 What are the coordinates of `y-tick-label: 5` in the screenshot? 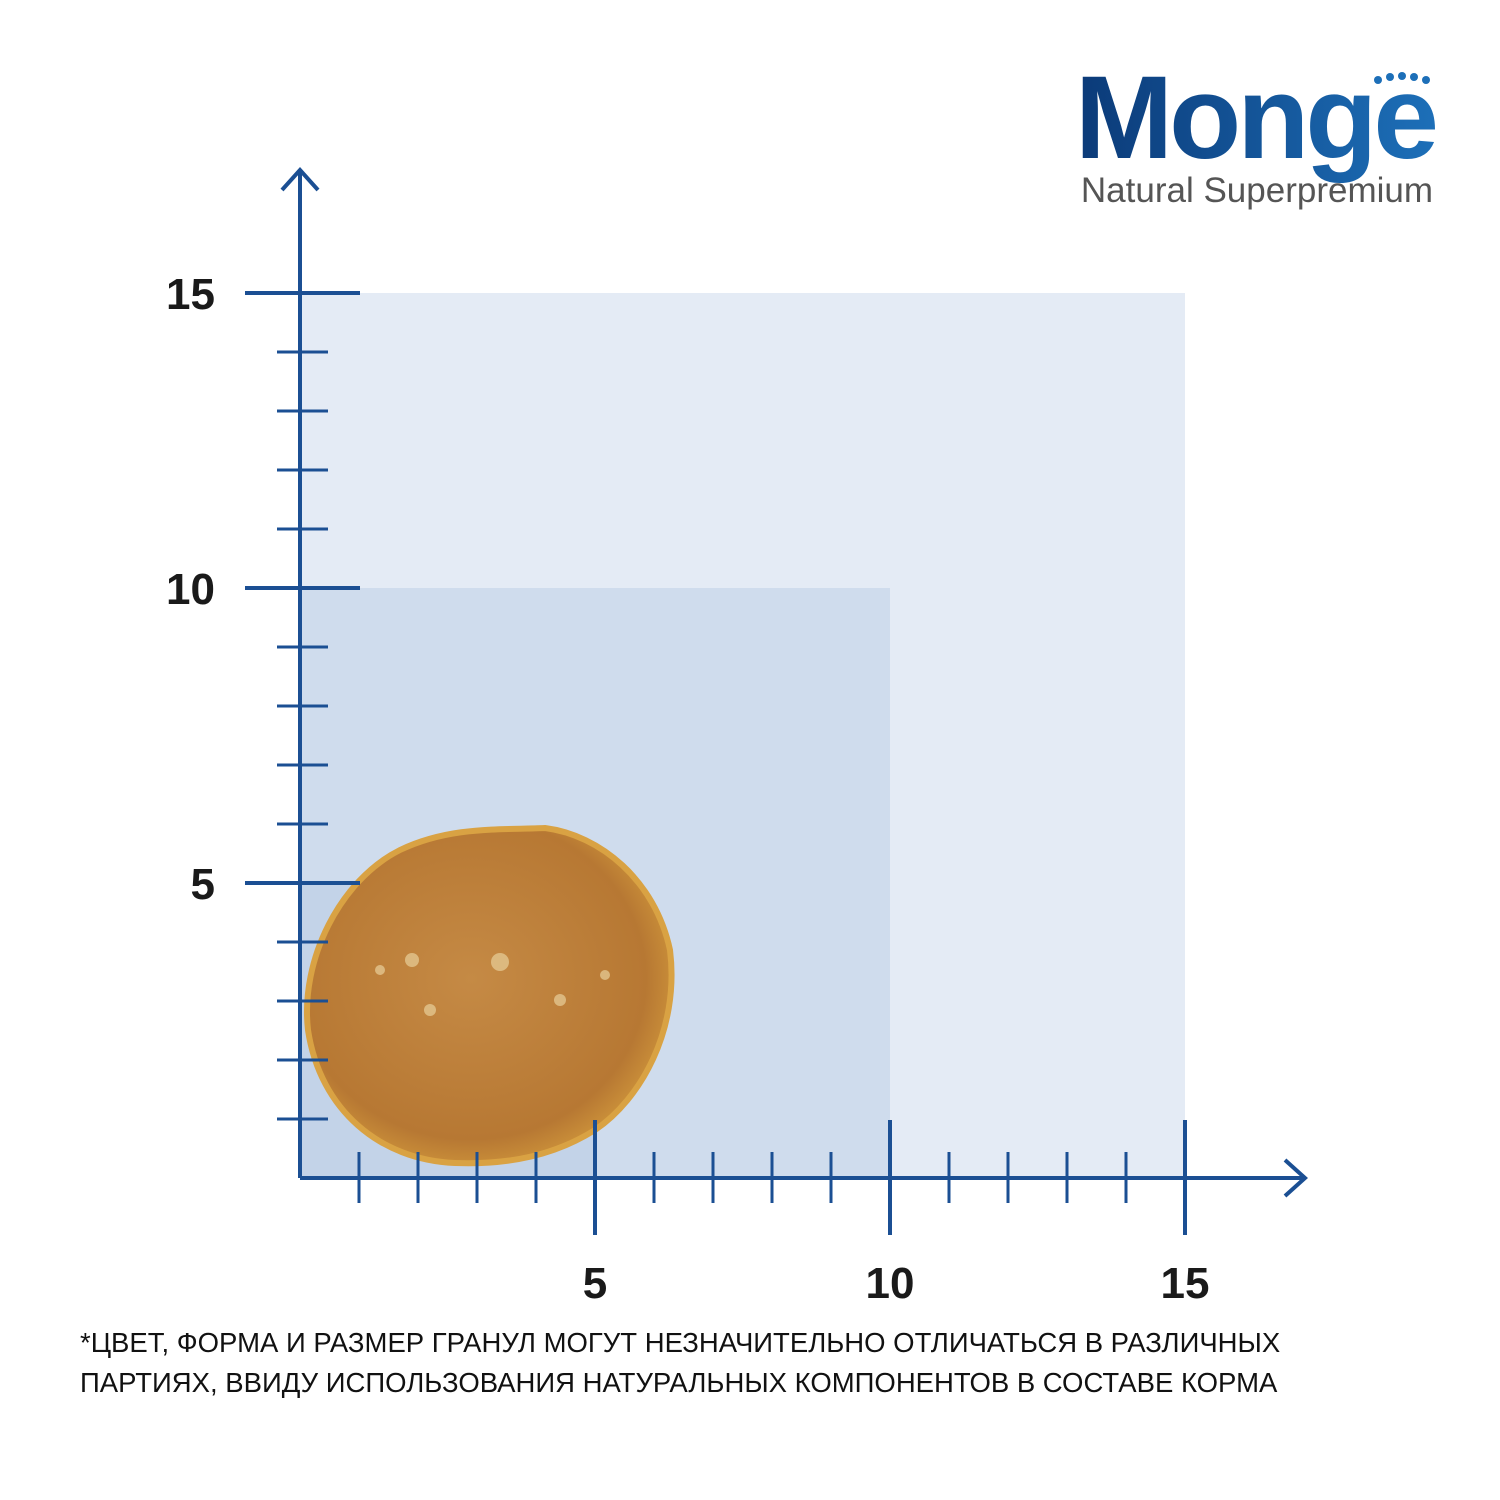 It's located at (203, 884).